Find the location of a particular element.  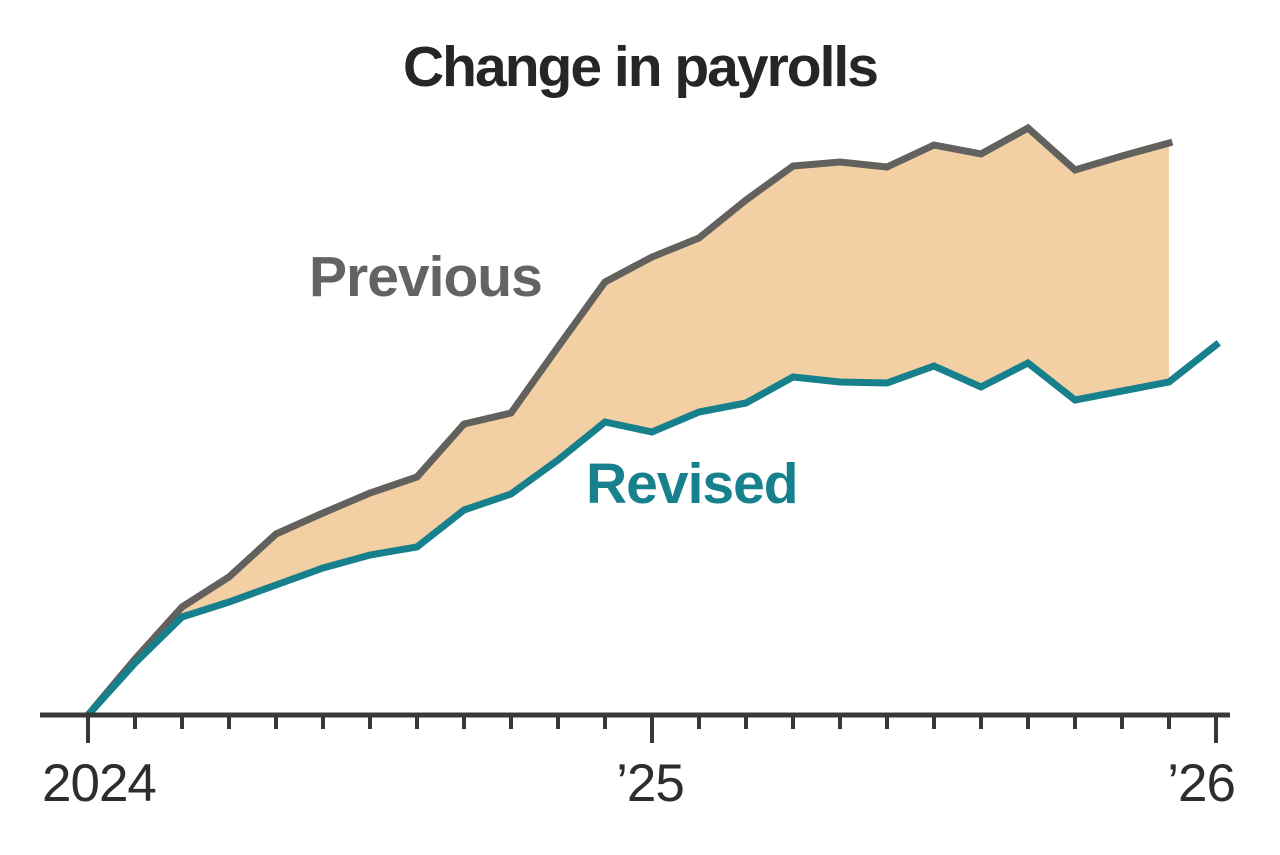

x-axis-label-25: ’25 is located at coordinates (650, 783).